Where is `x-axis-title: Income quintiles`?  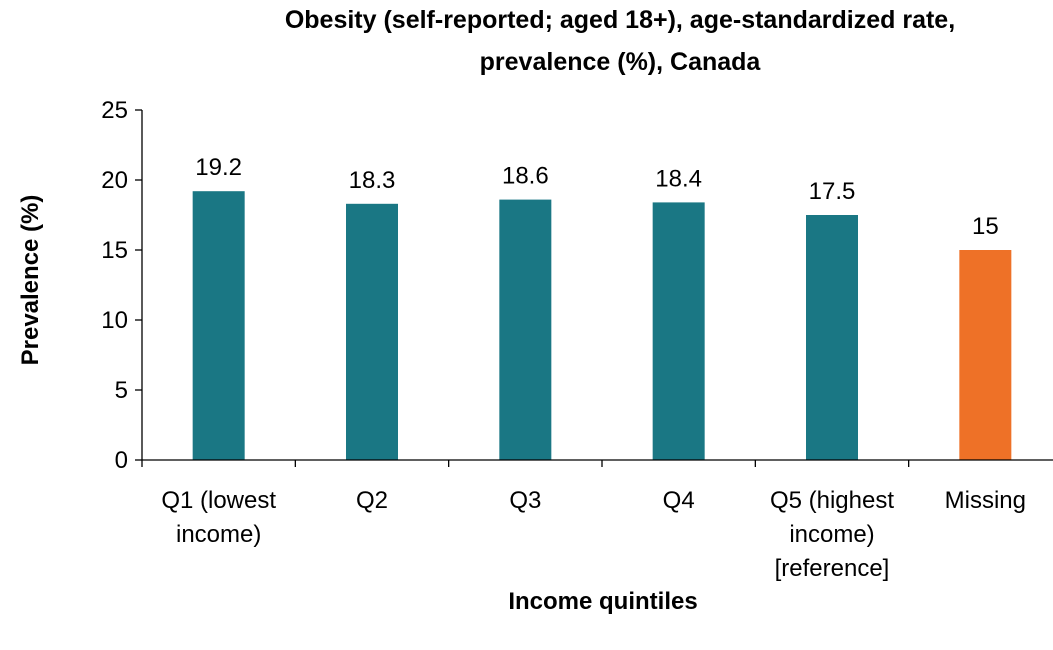
x-axis-title: Income quintiles is located at coordinates (602, 601).